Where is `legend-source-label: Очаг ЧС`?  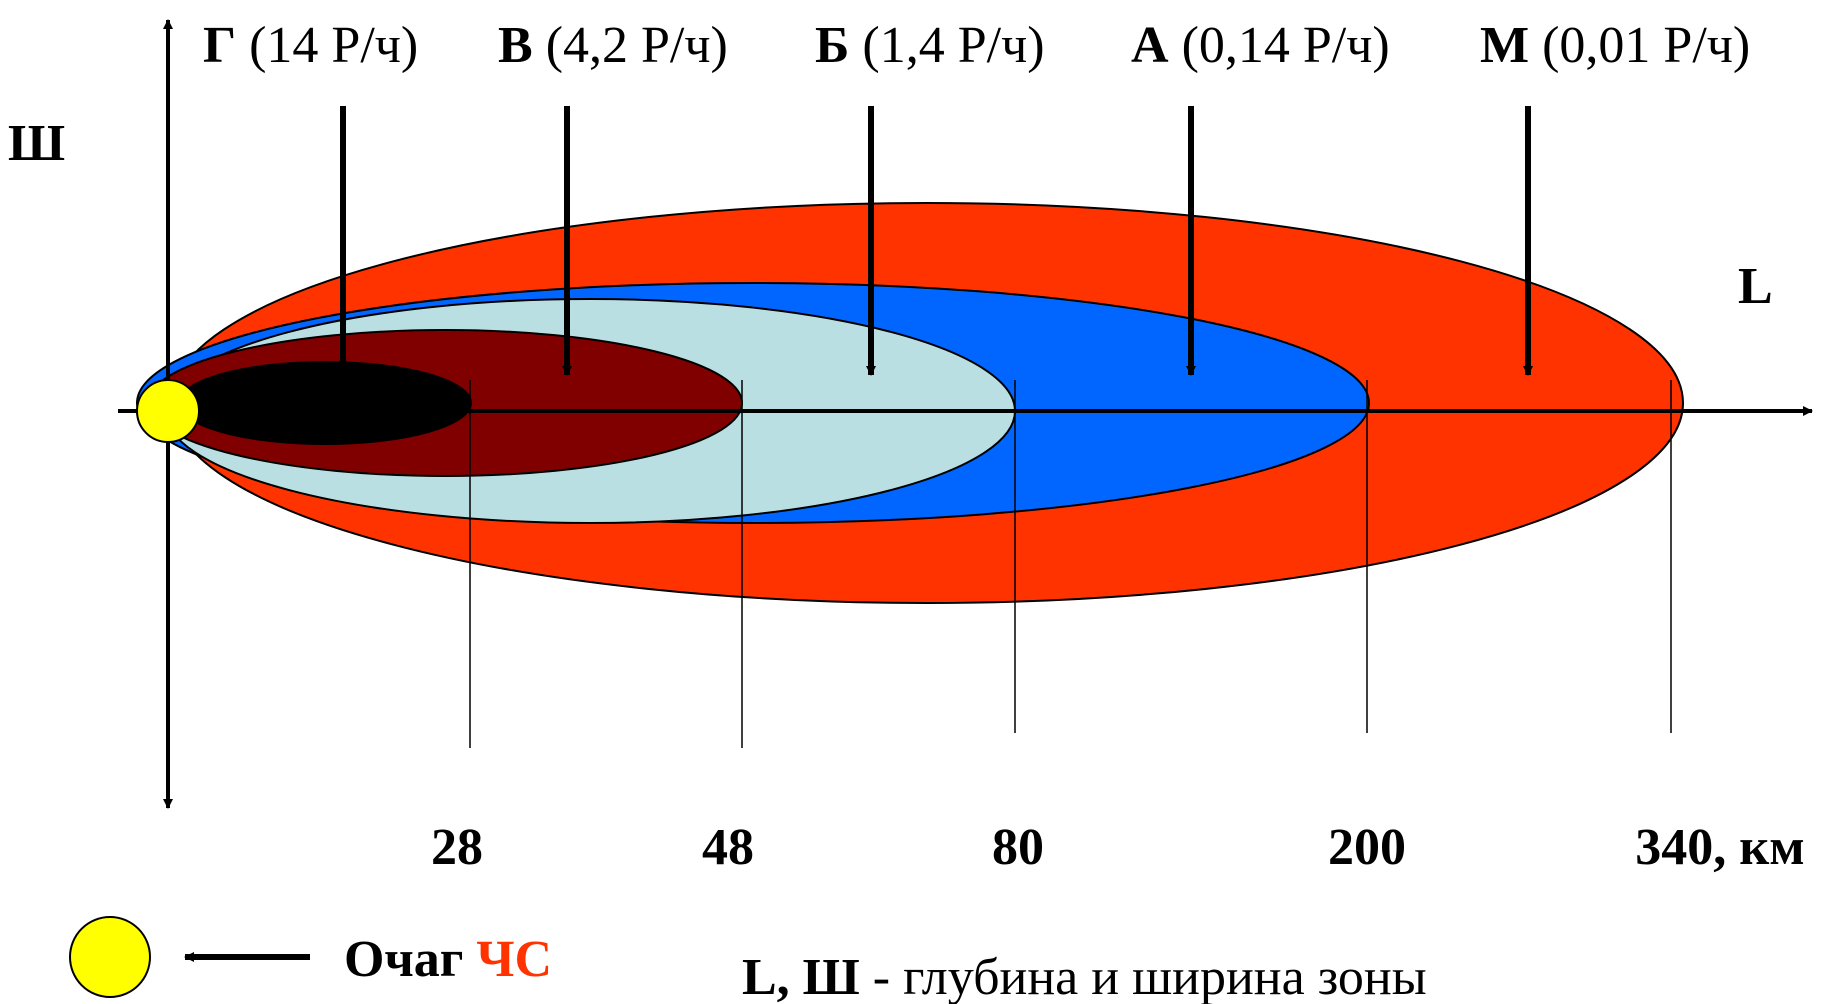
legend-source-label: Очаг ЧС is located at coordinates (448, 959).